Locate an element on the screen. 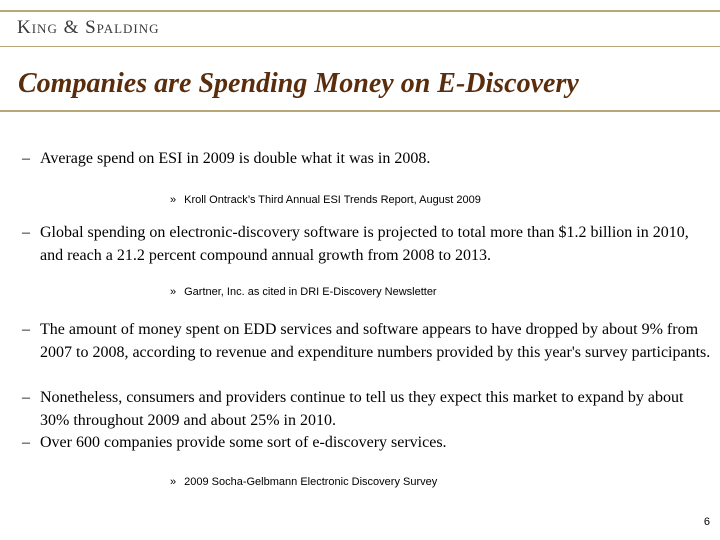 The height and width of the screenshot is (540, 720). page-number: 6 is located at coordinates (706, 522).